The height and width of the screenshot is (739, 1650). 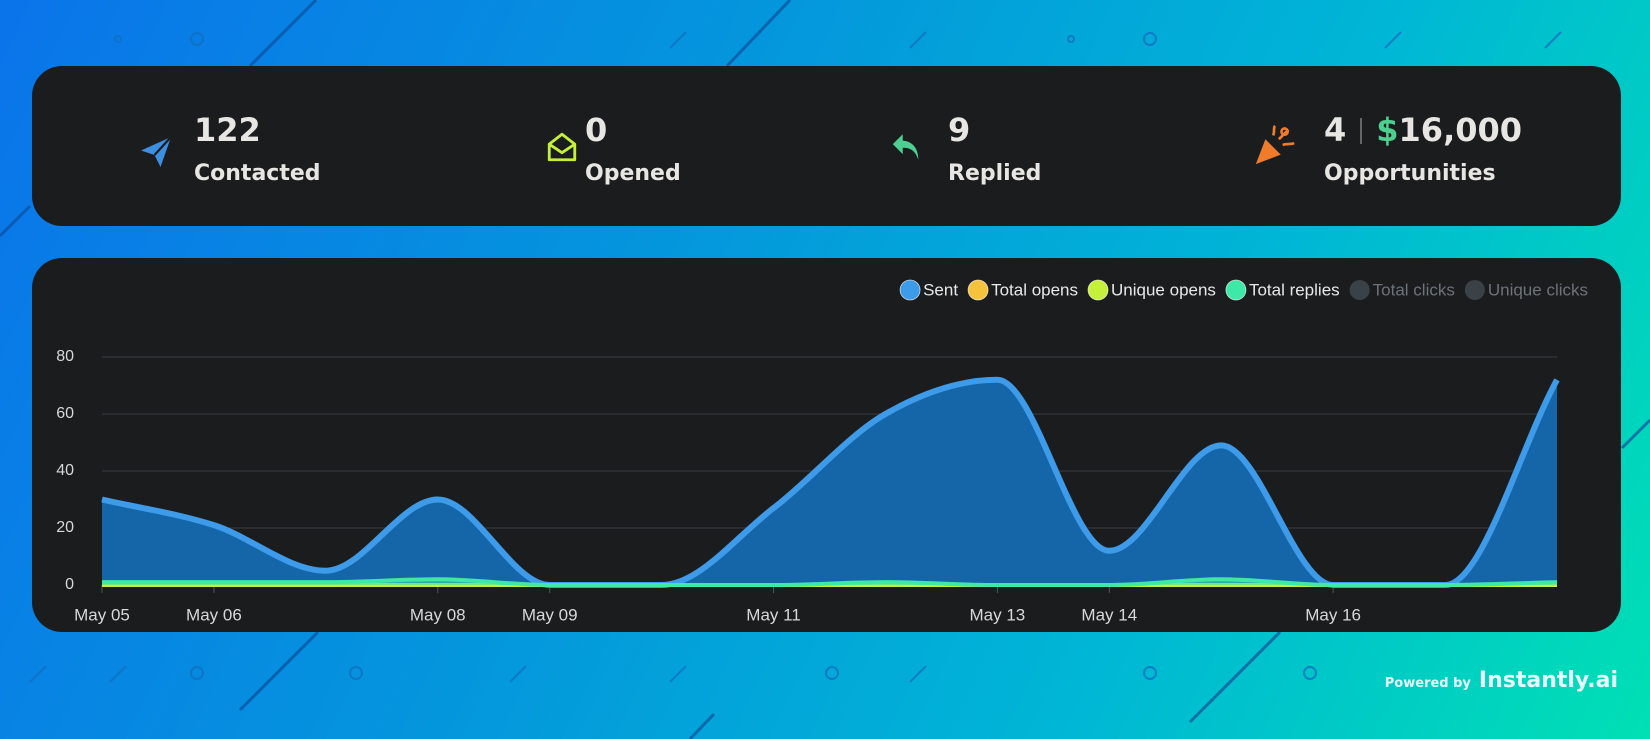 I want to click on x-tick-label: May 16, so click(x=1333, y=614).